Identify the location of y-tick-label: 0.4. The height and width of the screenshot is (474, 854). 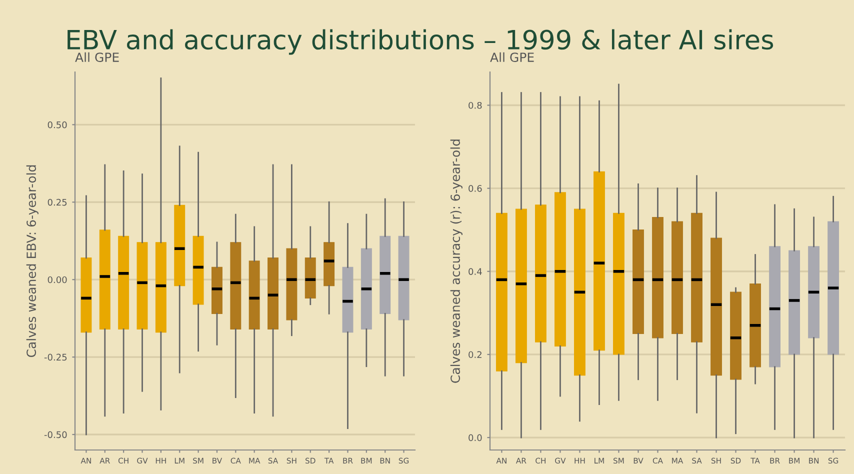
(475, 271).